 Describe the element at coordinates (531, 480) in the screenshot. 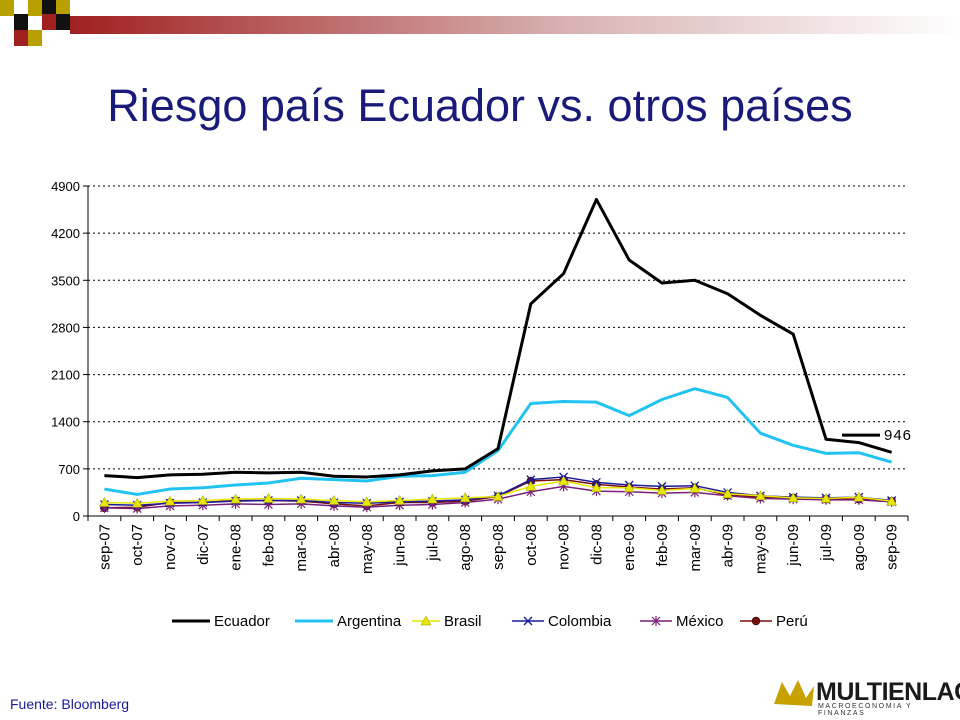

I see `data-point-colombia` at that location.